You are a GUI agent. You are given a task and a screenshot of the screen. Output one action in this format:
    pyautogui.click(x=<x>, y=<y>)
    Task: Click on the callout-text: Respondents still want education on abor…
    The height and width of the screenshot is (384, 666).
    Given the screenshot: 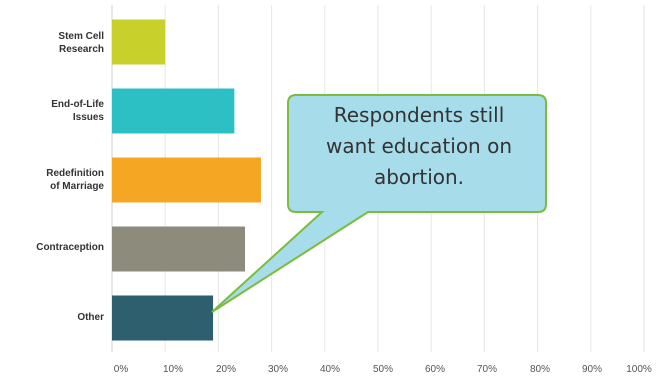 What is the action you would take?
    pyautogui.click(x=419, y=146)
    